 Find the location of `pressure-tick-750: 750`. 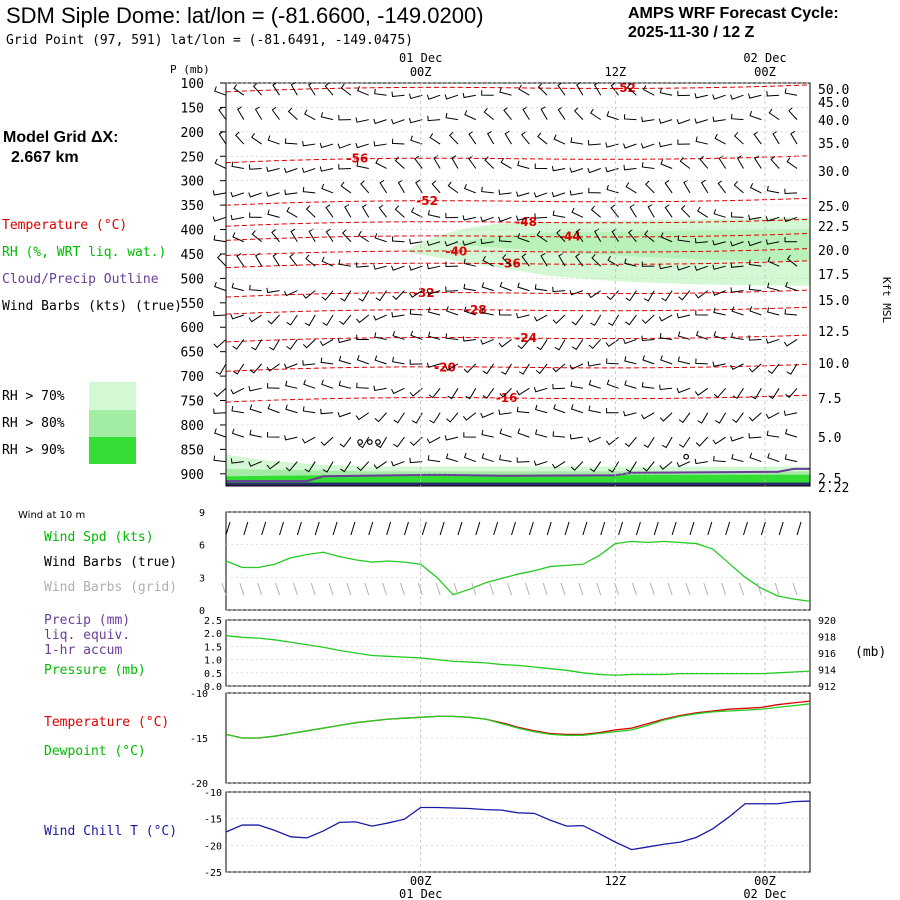

pressure-tick-750: 750 is located at coordinates (192, 402).